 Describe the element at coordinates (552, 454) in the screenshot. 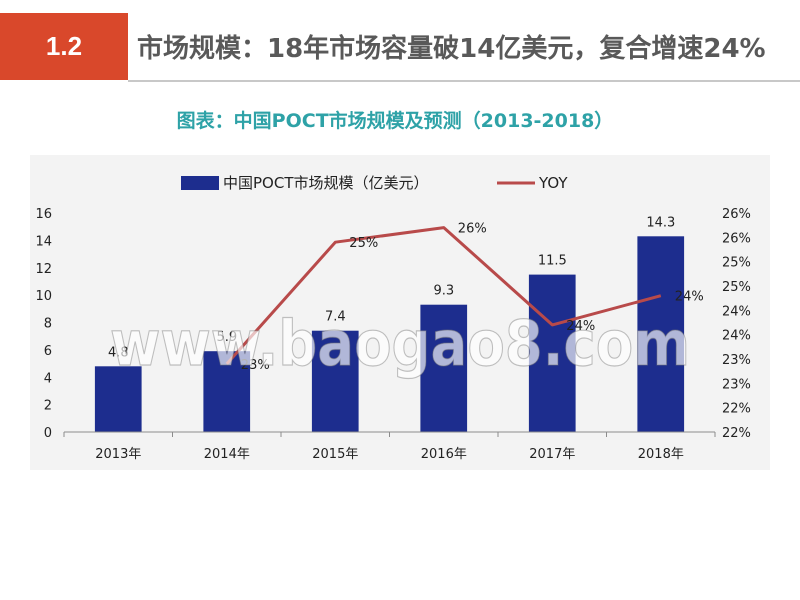

I see `x-tick-label: 2017年` at that location.